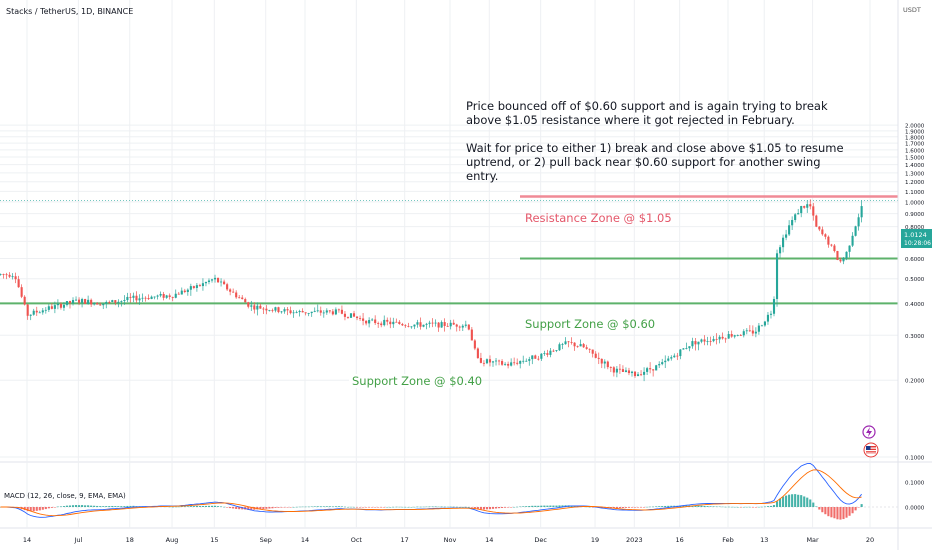  I want to click on support-zone-040-label: Support Zone @ $0.40, so click(417, 381).